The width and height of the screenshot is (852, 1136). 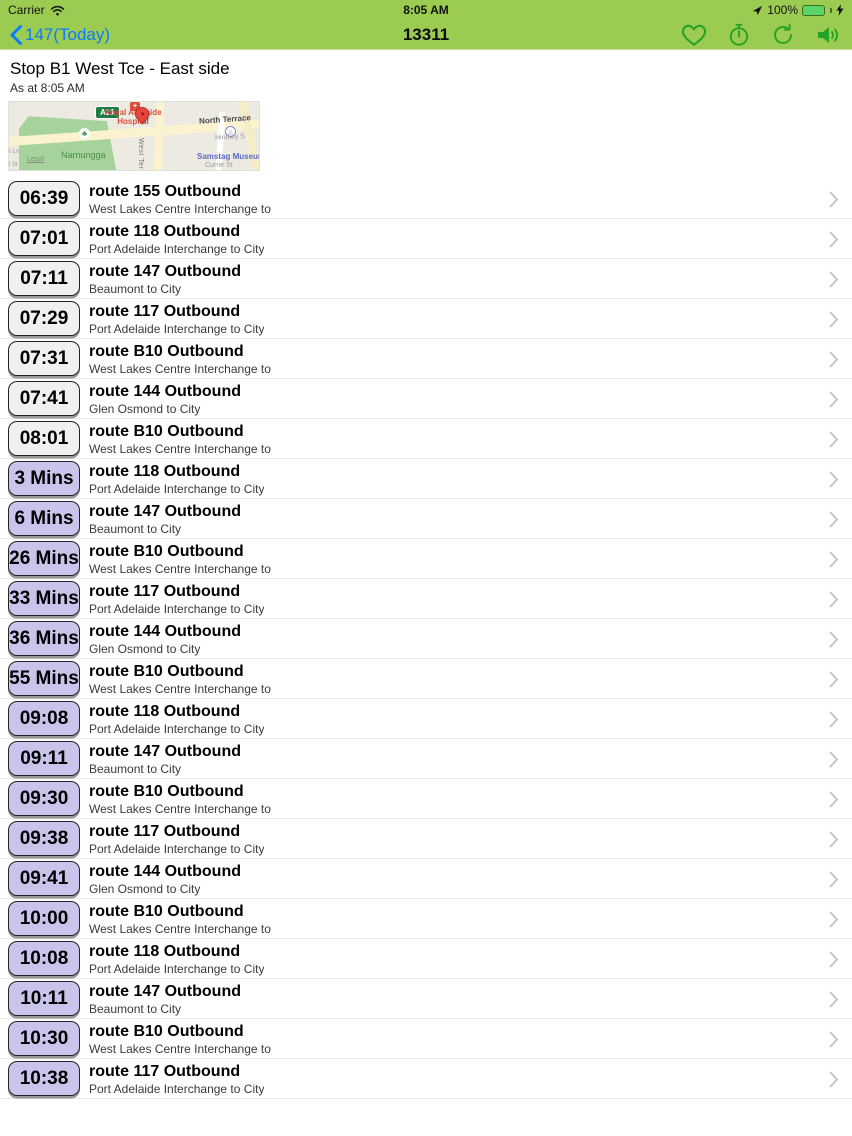 I want to click on departure-time-badge: 33 Mins, so click(x=44, y=598).